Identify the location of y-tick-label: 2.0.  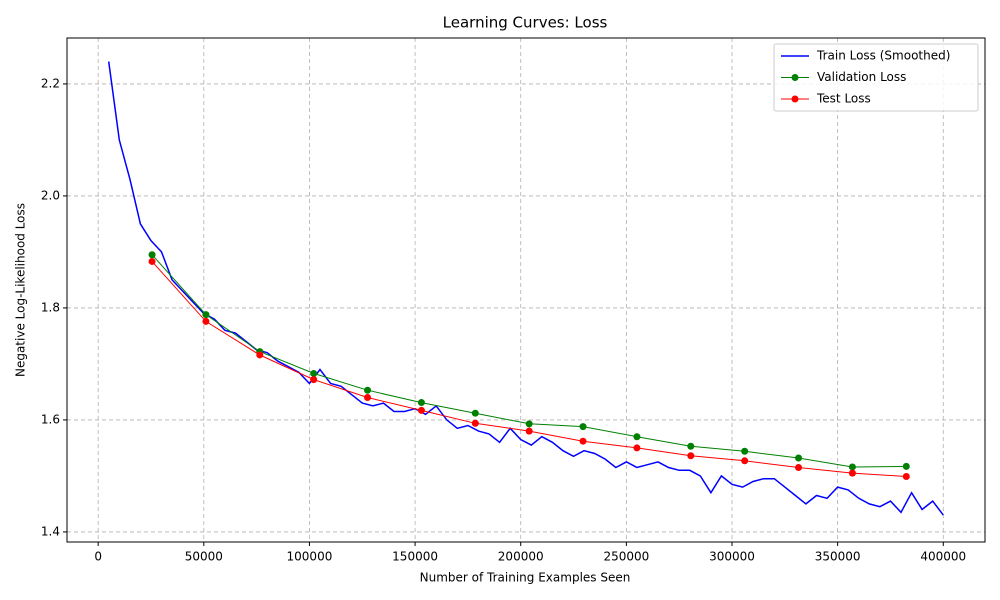
(50, 195).